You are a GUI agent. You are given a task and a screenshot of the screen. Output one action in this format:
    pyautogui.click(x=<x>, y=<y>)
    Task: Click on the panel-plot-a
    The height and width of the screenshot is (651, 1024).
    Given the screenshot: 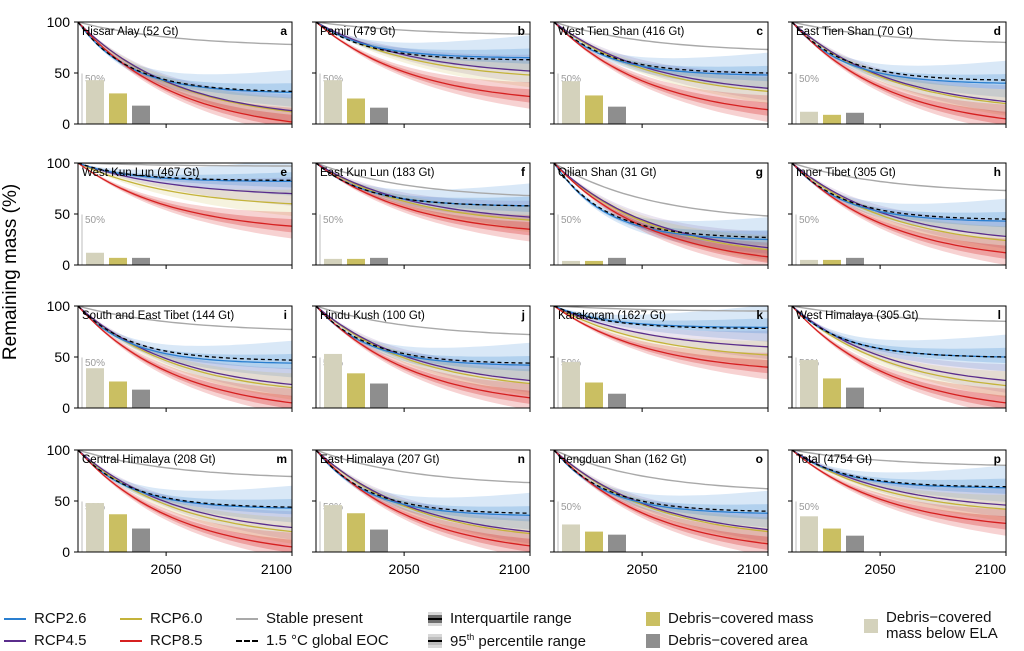 What is the action you would take?
    pyautogui.click(x=185, y=73)
    